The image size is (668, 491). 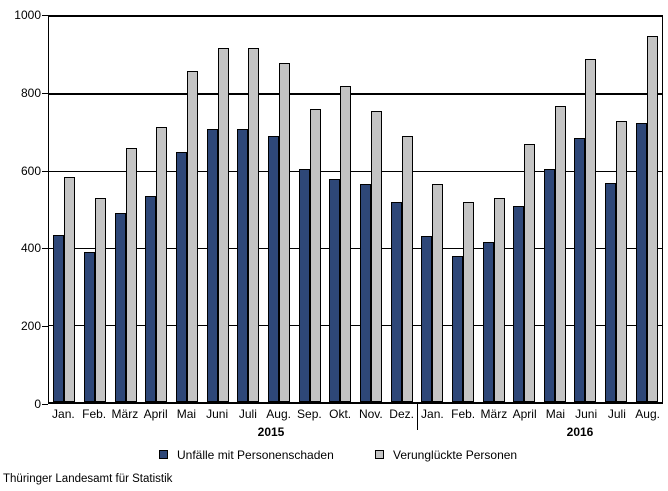 What do you see at coordinates (27, 15) in the screenshot?
I see `y-axis-label-1000: 1000` at bounding box center [27, 15].